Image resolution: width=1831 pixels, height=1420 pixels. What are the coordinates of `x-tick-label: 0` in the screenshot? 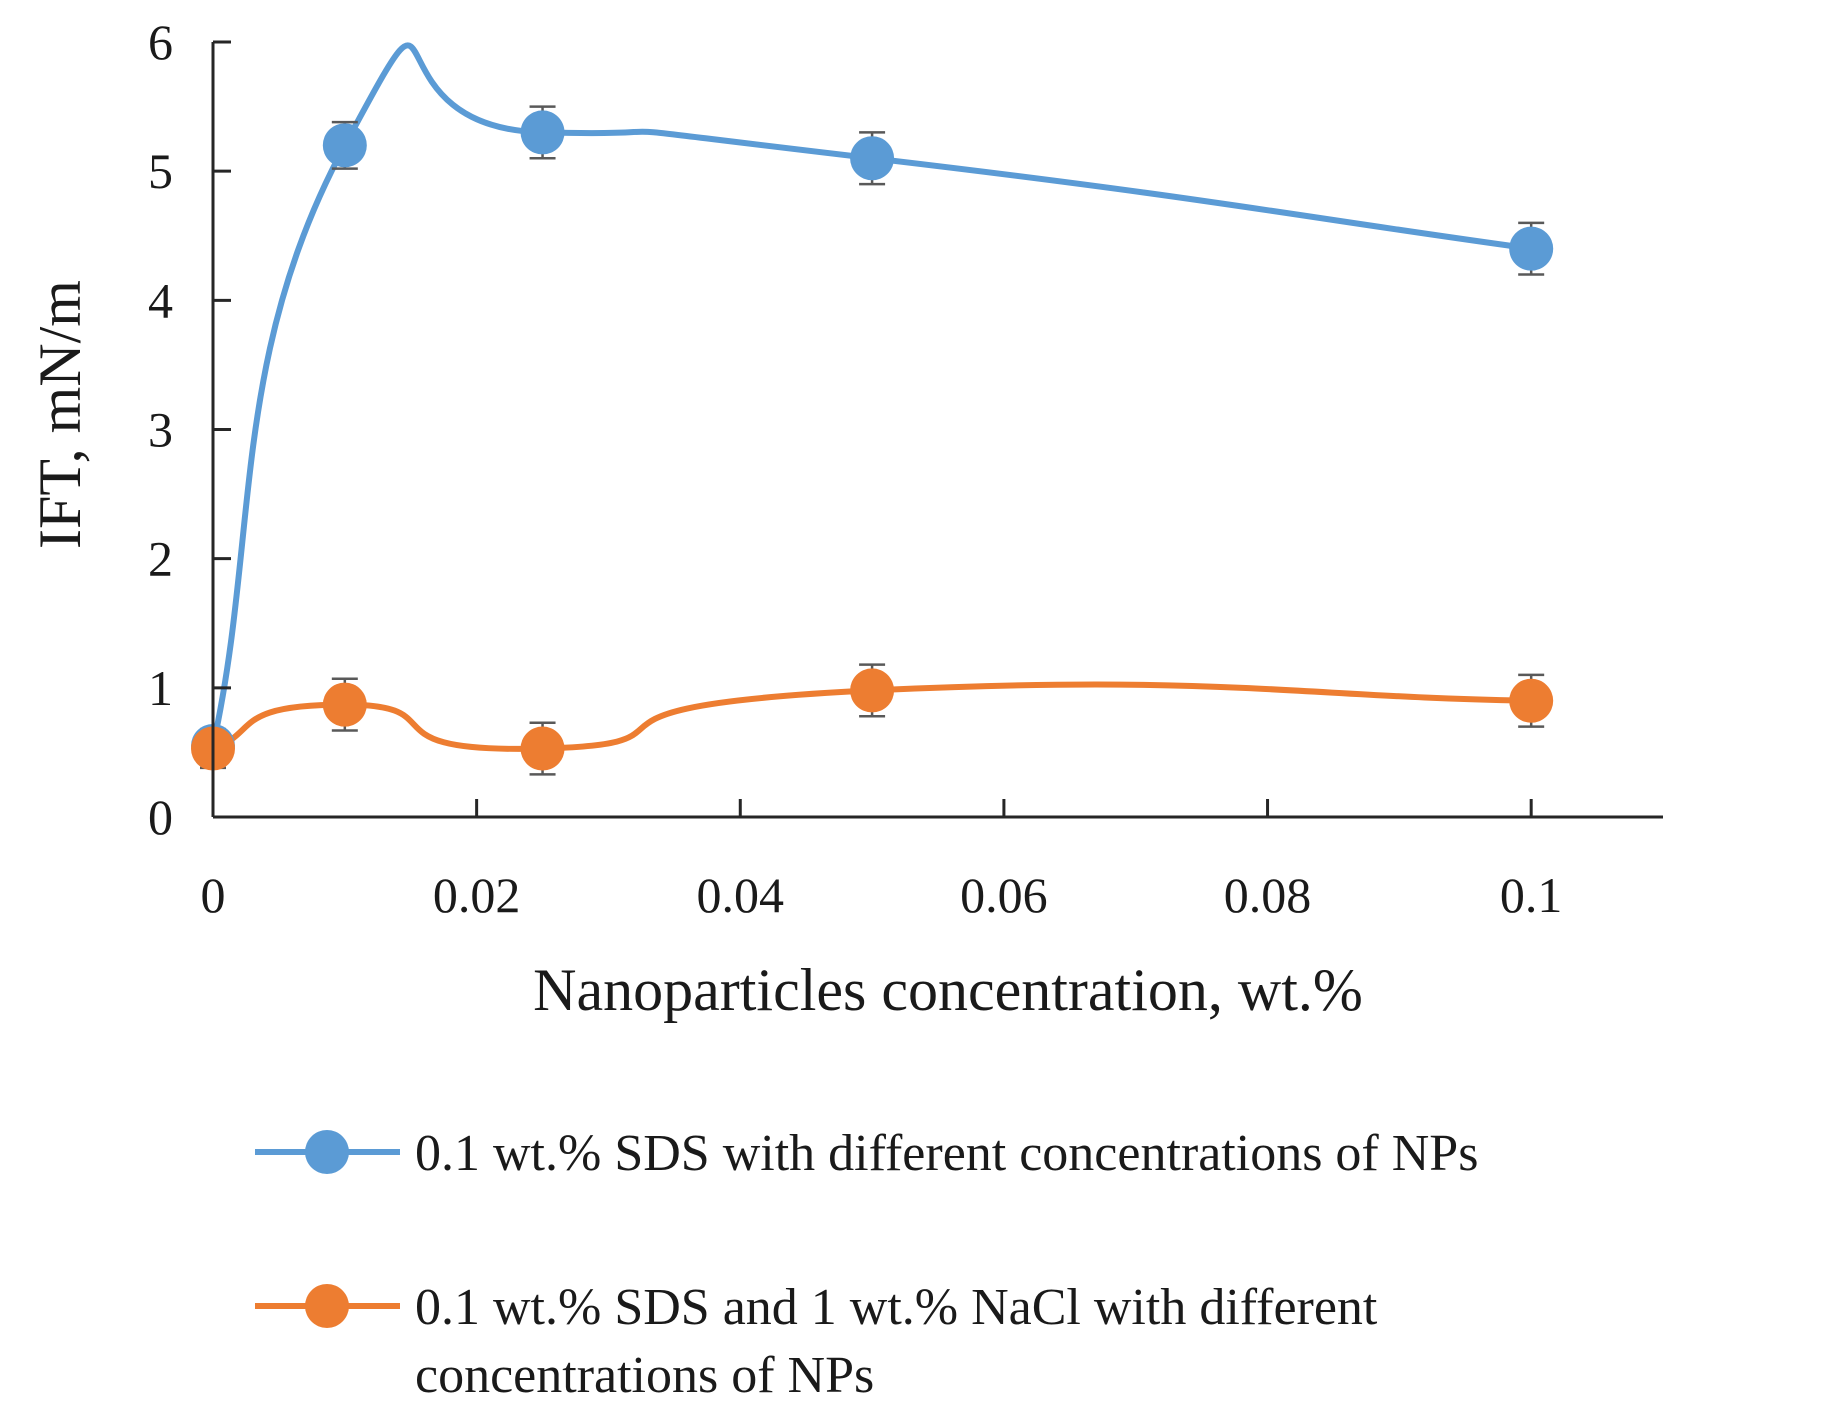 It's located at (213, 895).